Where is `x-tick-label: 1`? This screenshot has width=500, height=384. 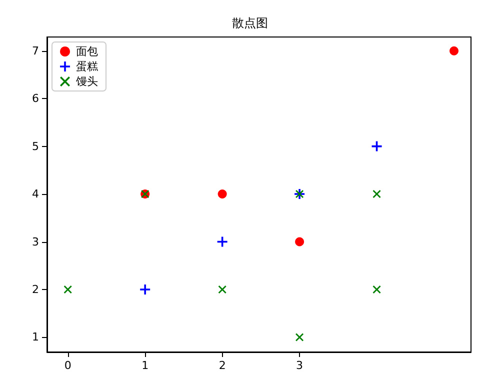 x-tick-label: 1 is located at coordinates (145, 365).